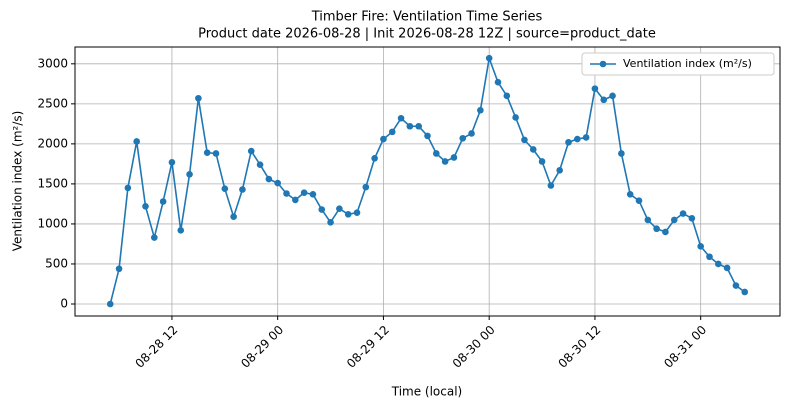 The width and height of the screenshot is (790, 409). Describe the element at coordinates (64, 303) in the screenshot. I see `y-tick-label: 0` at that location.